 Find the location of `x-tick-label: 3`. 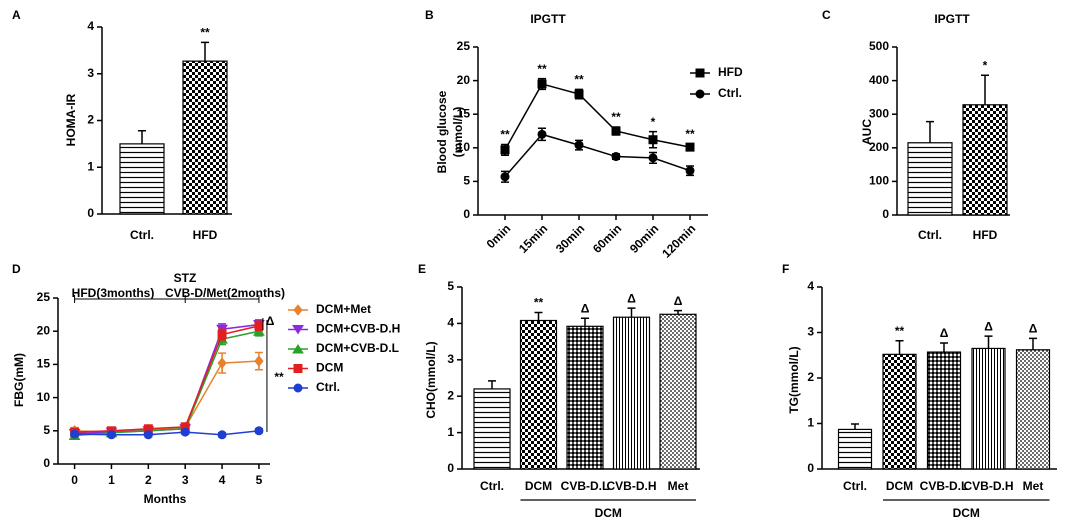

x-tick-label: 3 is located at coordinates (185, 480).